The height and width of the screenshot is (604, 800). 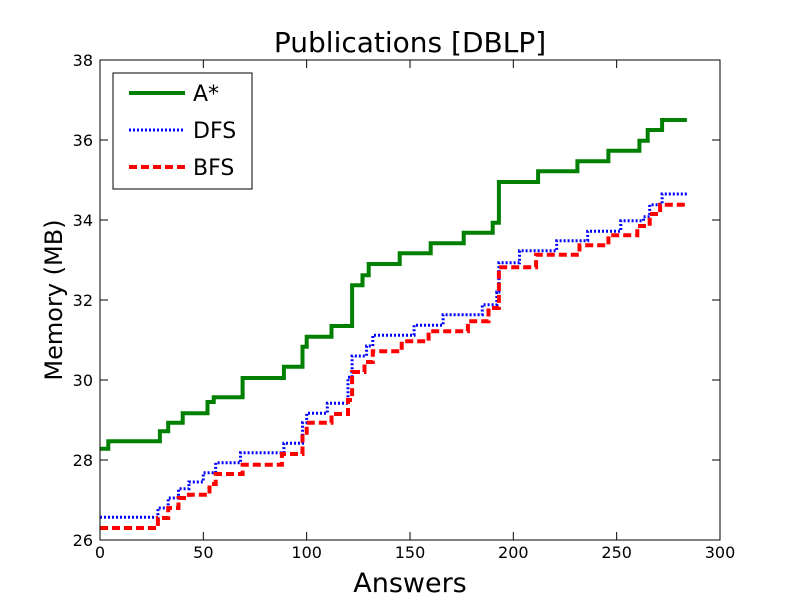 What do you see at coordinates (54, 299) in the screenshot?
I see `y-axis-label: Memory (MB)` at bounding box center [54, 299].